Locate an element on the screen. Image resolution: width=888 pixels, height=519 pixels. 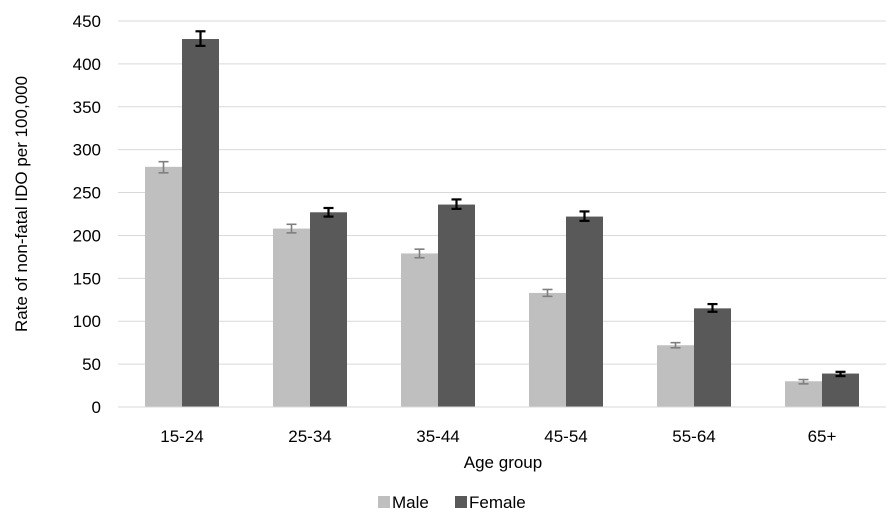
x-tick-label: 55-64 is located at coordinates (693, 436).